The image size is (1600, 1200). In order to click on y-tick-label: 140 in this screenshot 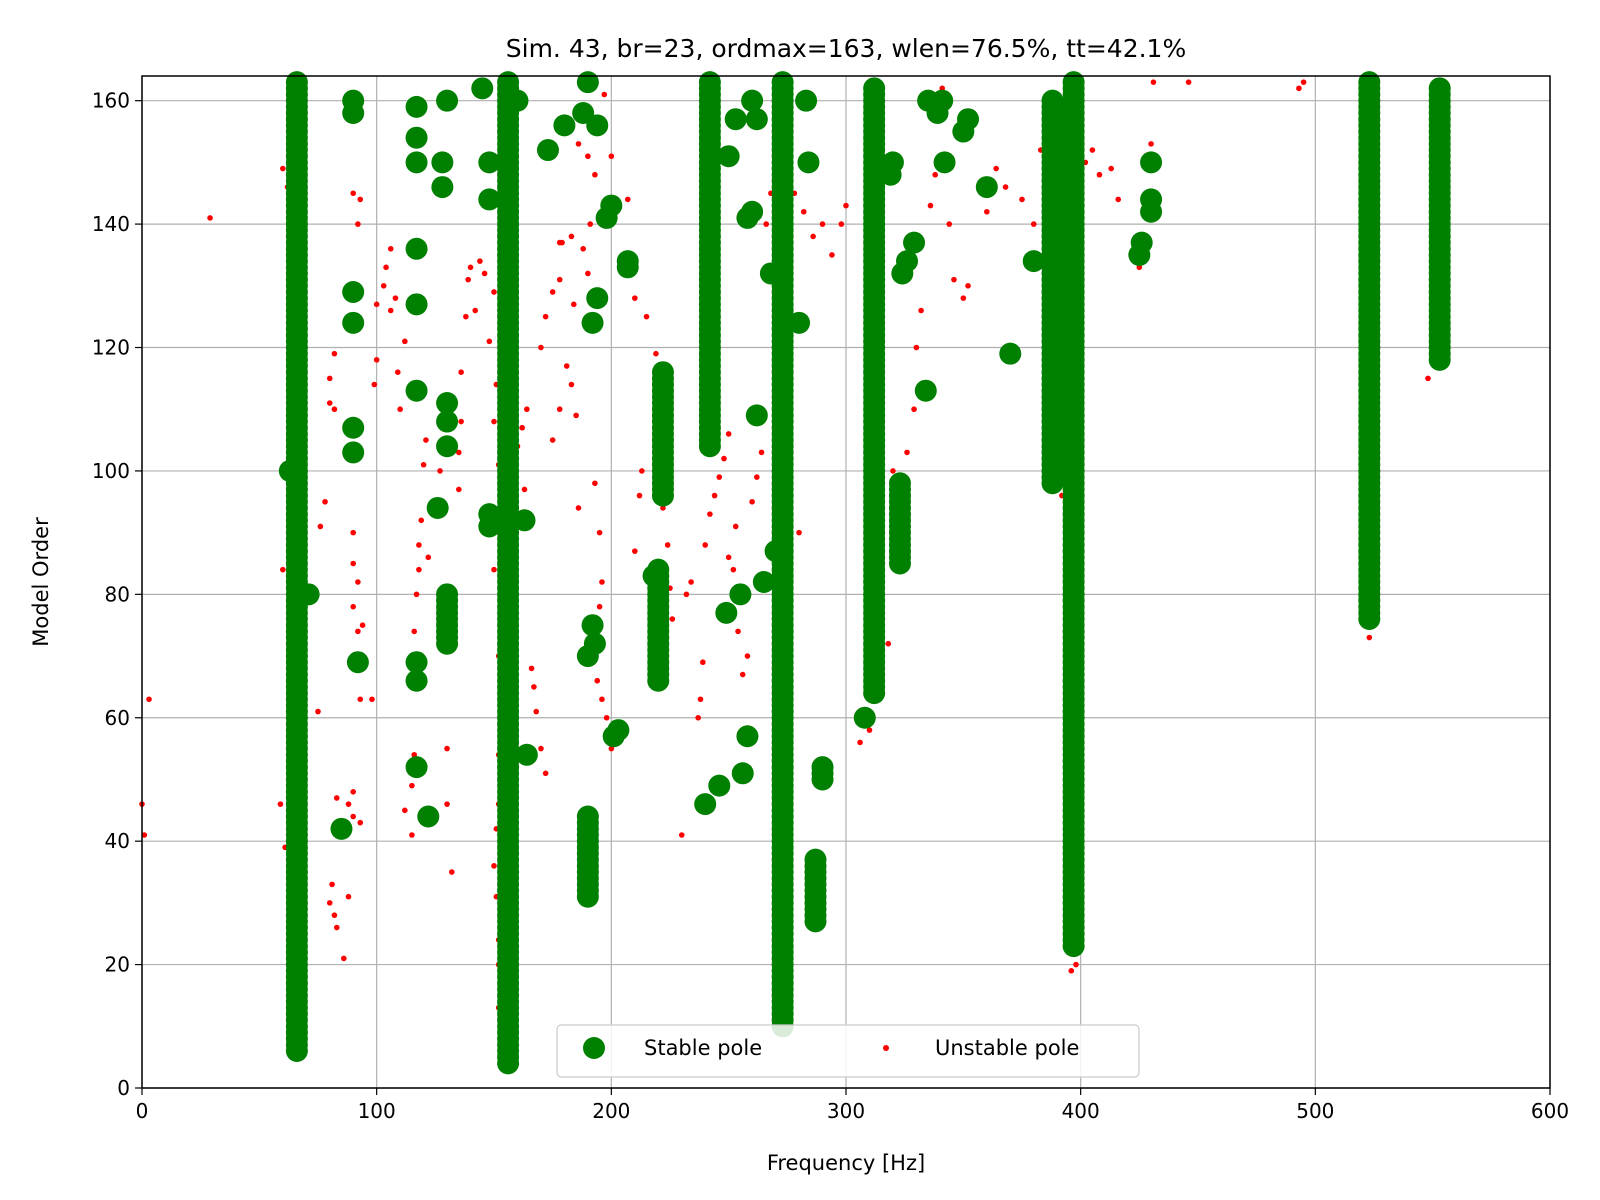, I will do `click(111, 224)`.